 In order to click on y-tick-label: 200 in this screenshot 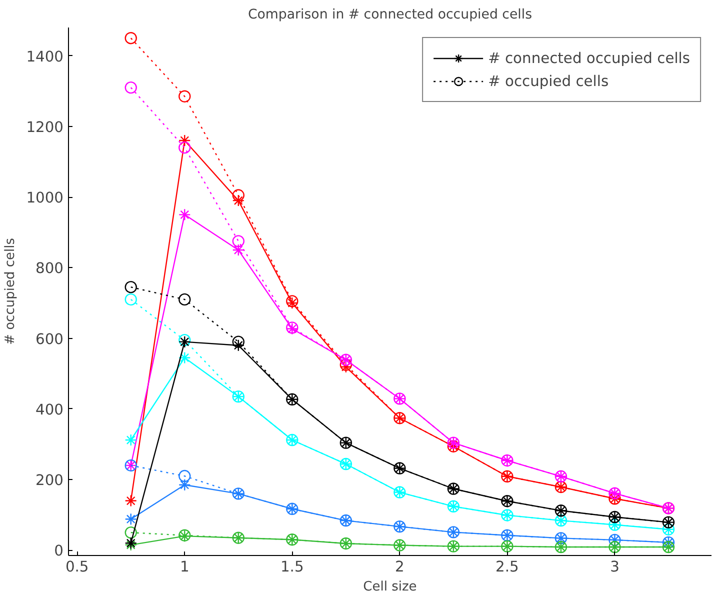, I will do `click(50, 481)`.